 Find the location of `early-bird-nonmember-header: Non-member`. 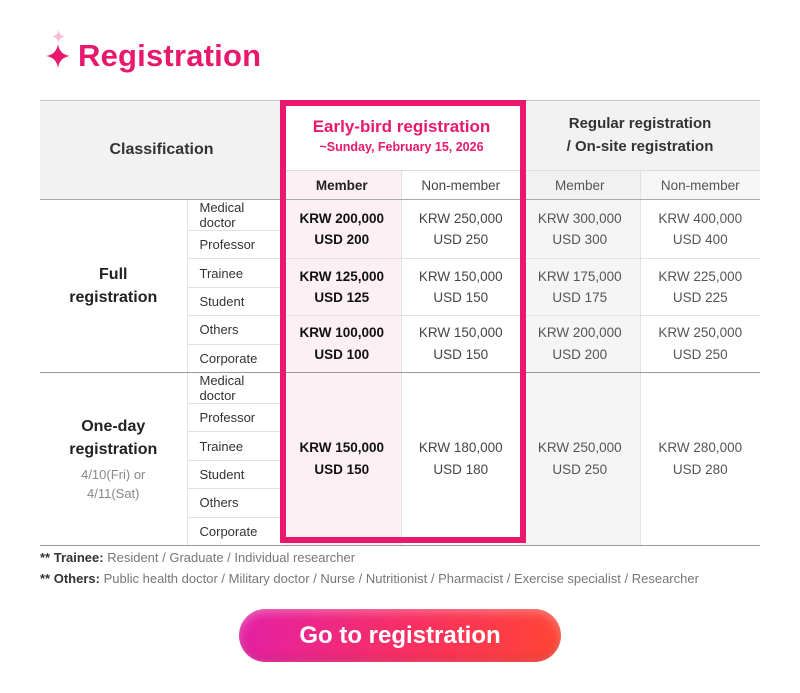

early-bird-nonmember-header: Non-member is located at coordinates (460, 185).